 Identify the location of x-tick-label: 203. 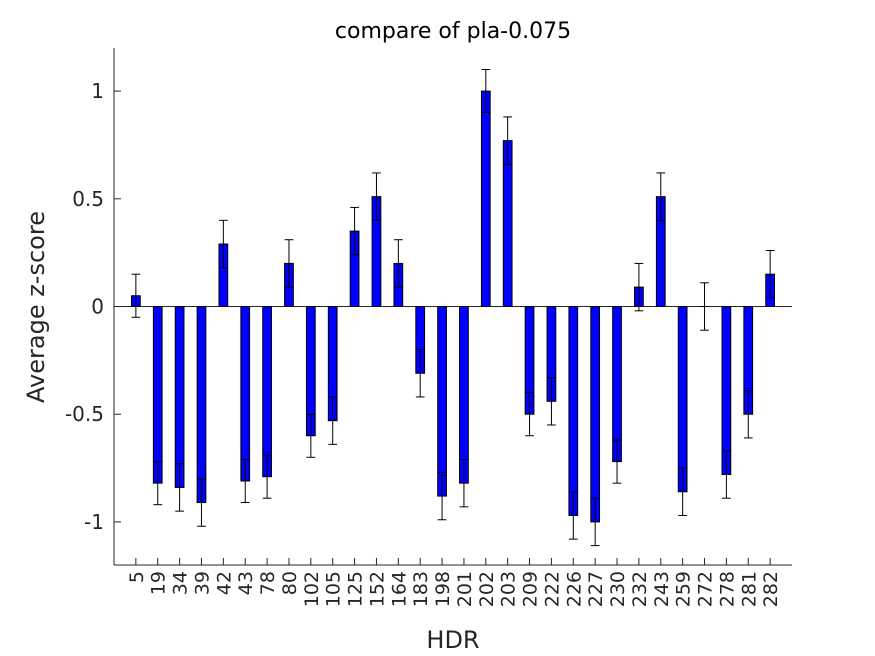
(509, 589).